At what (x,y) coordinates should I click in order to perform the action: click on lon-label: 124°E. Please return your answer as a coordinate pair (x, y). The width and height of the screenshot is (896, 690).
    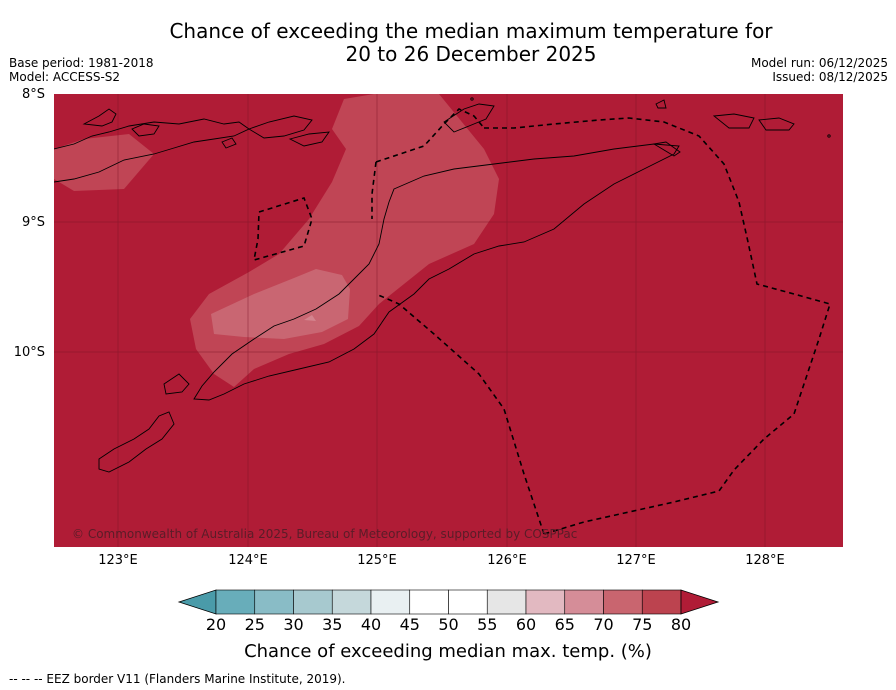
    Looking at the image, I should click on (248, 560).